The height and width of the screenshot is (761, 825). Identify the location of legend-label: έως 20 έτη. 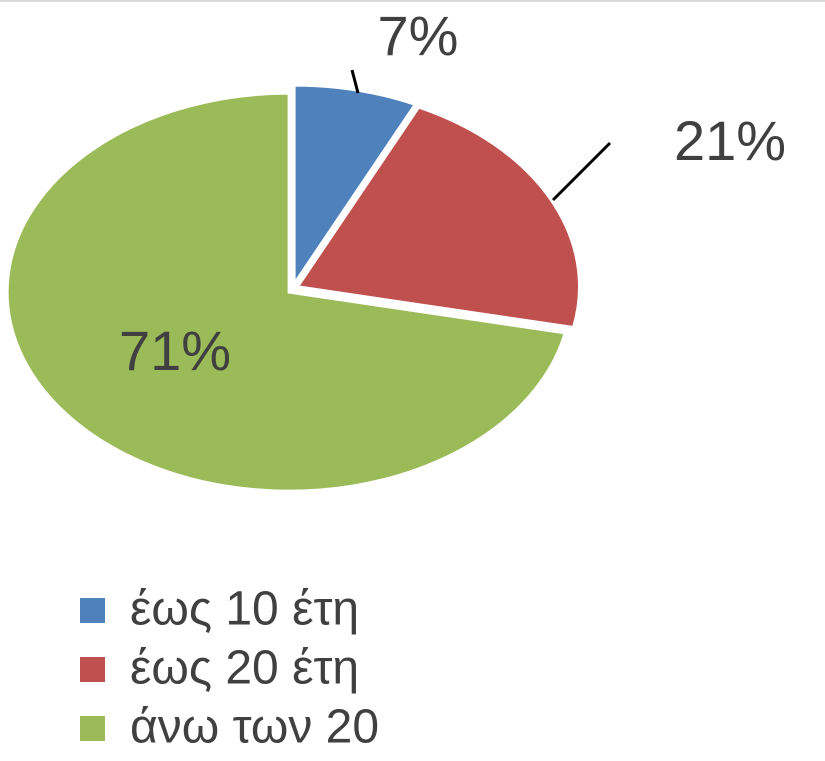
(244, 668).